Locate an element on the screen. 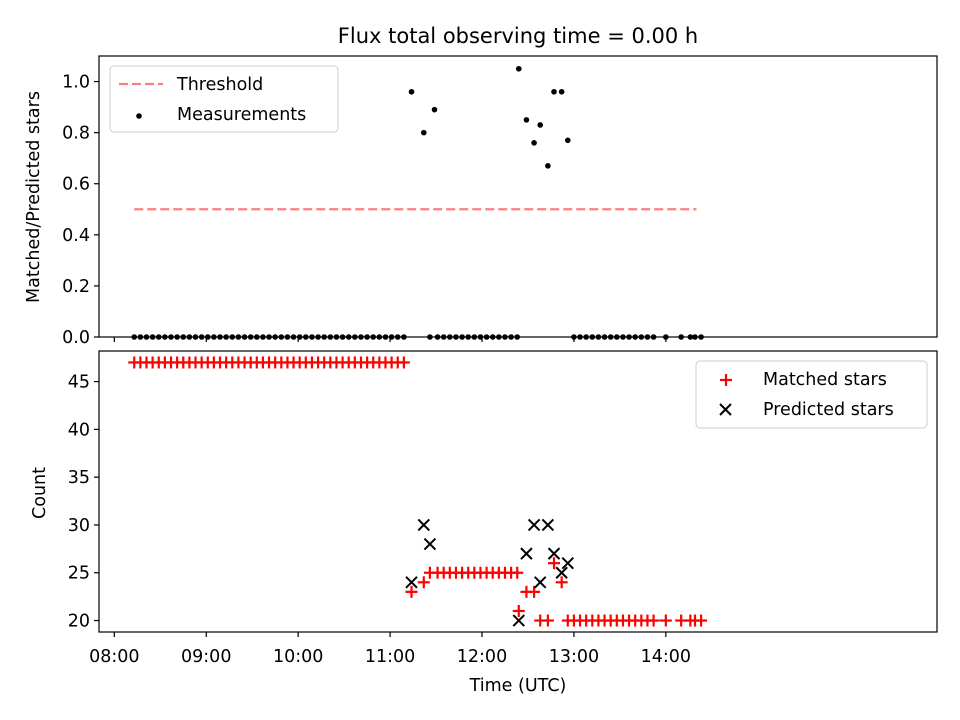 The width and height of the screenshot is (960, 720). top-legend-box is located at coordinates (224, 99).